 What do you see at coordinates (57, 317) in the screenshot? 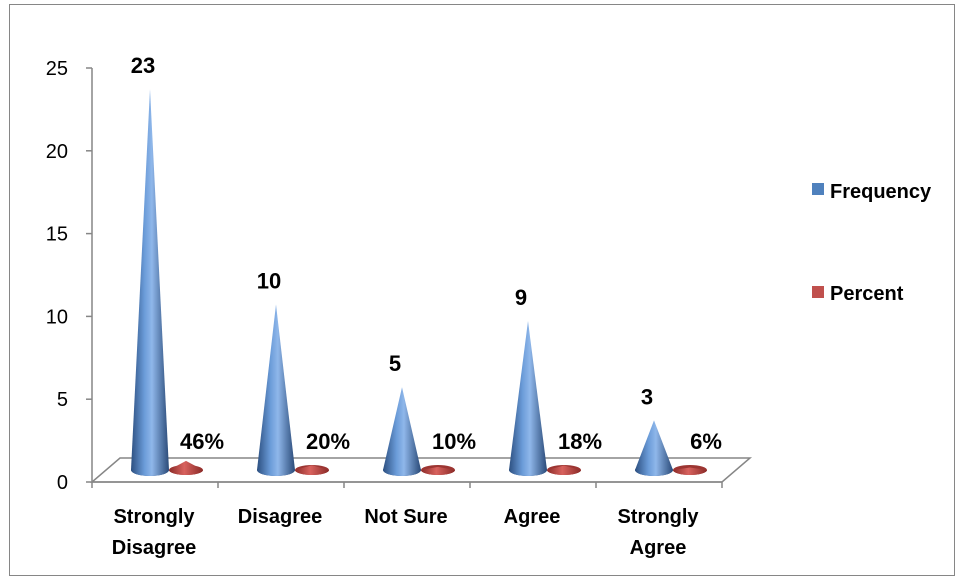
I see `y-tick-label: 10` at bounding box center [57, 317].